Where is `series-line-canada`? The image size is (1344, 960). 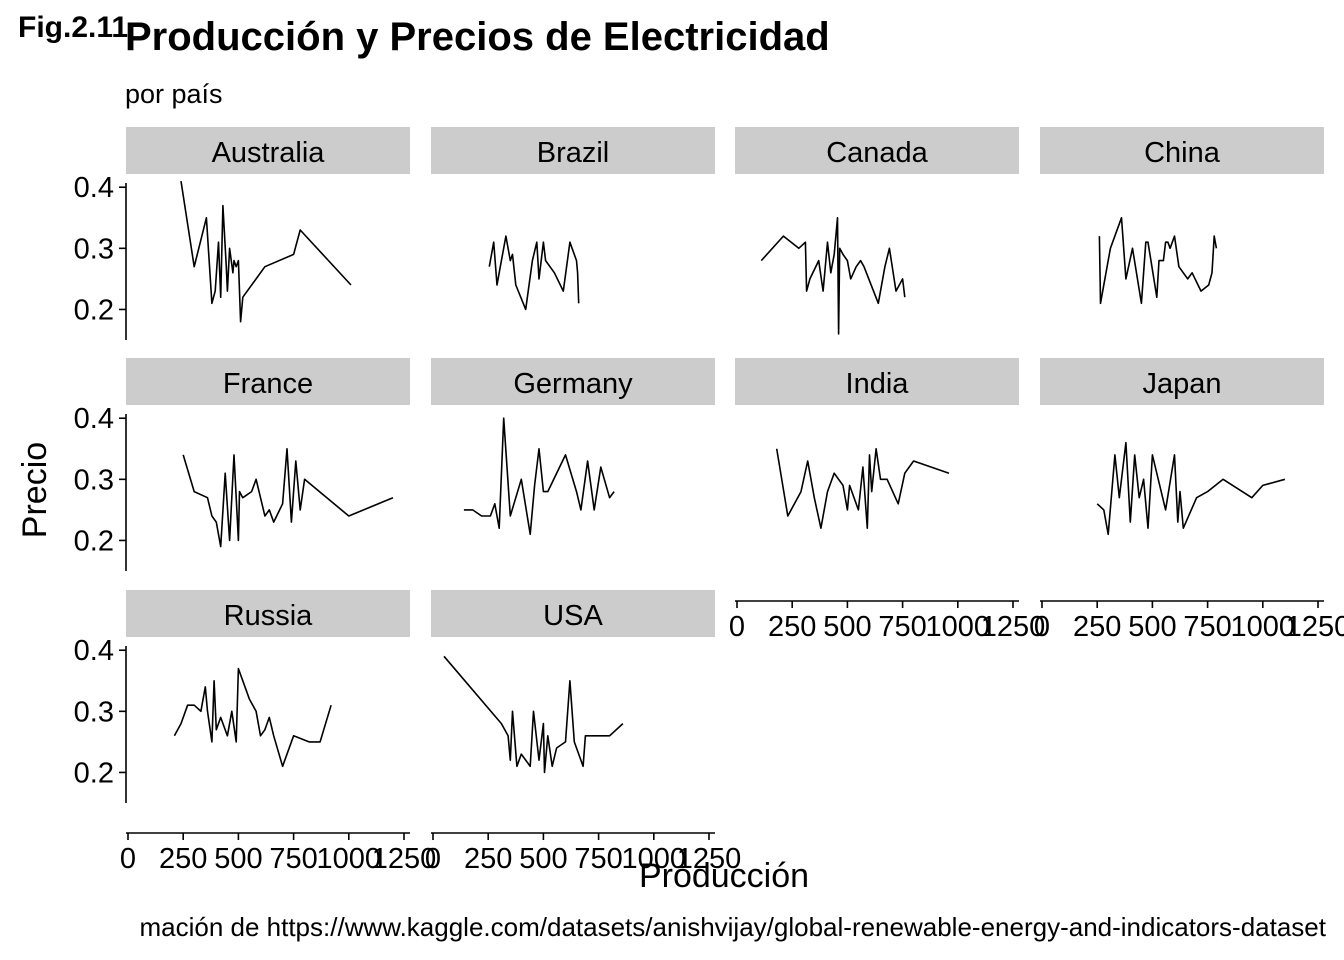 series-line-canada is located at coordinates (833, 276).